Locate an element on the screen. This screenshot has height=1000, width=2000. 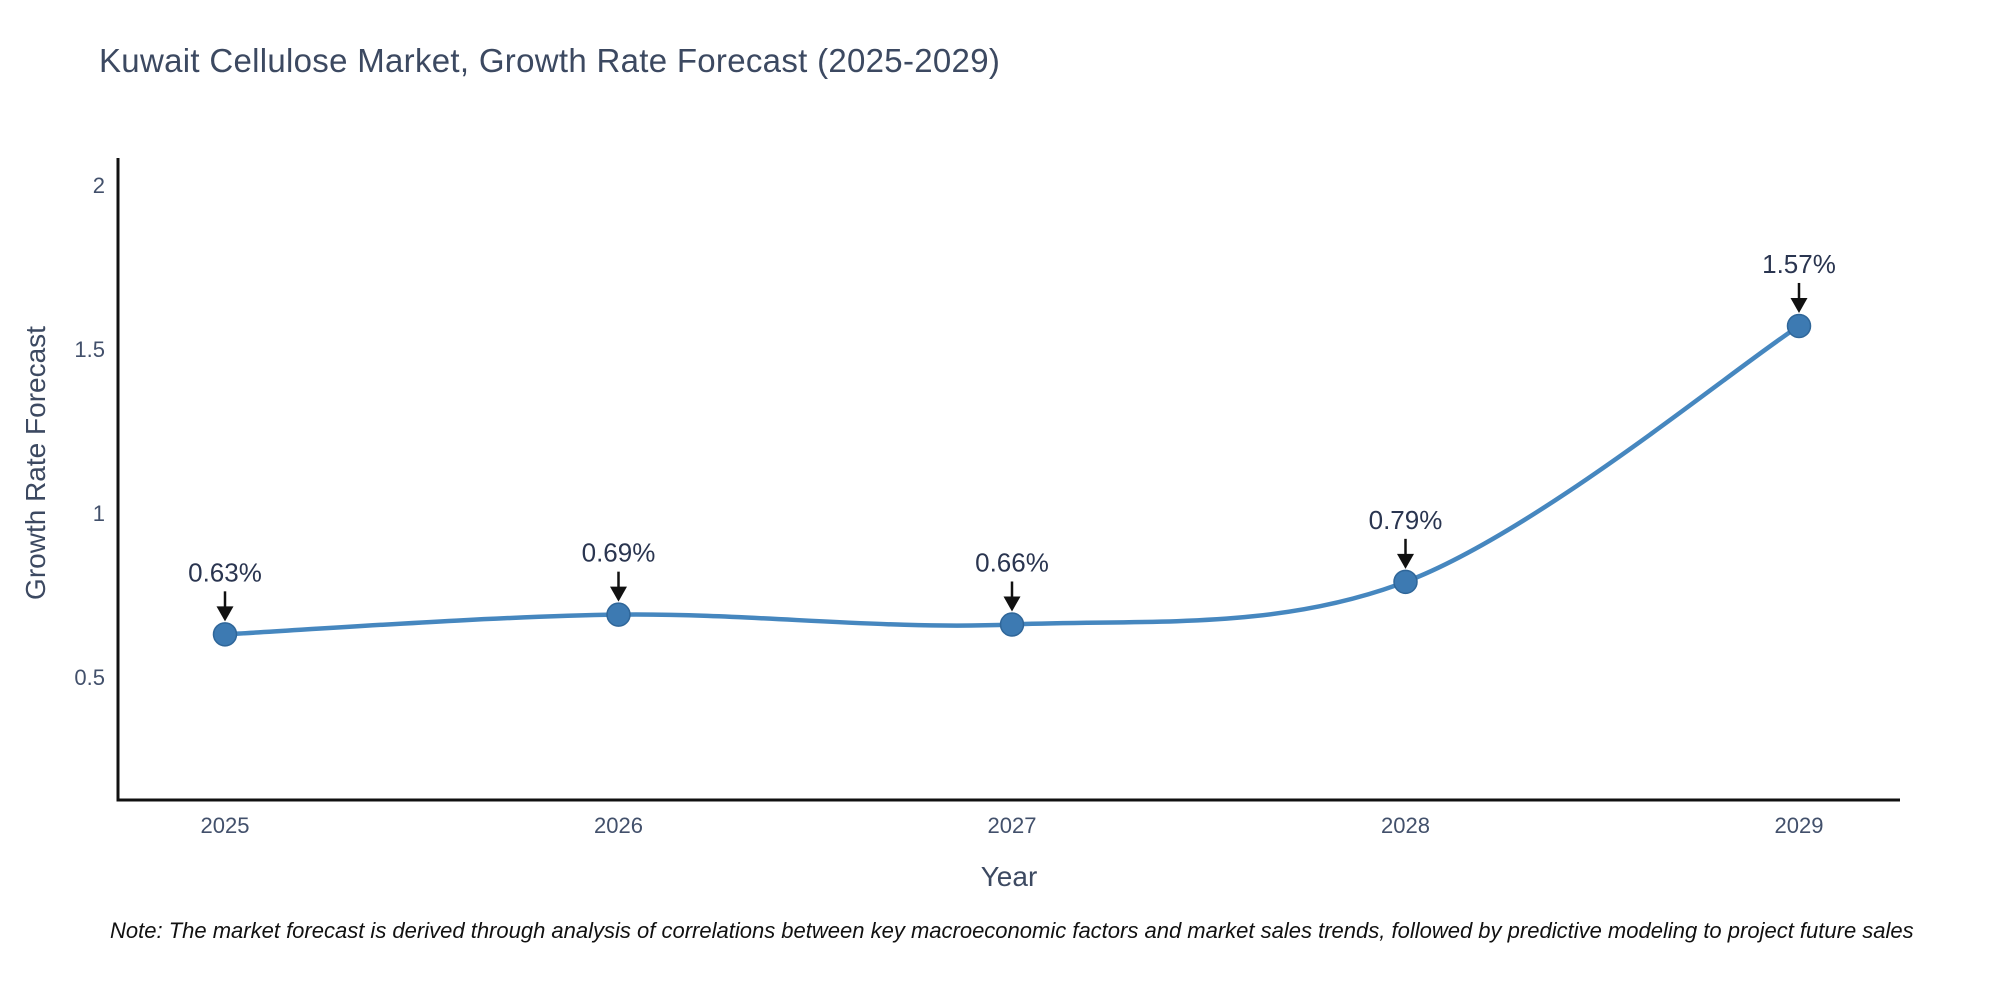
x-tick-label: 2028 is located at coordinates (1405, 825).